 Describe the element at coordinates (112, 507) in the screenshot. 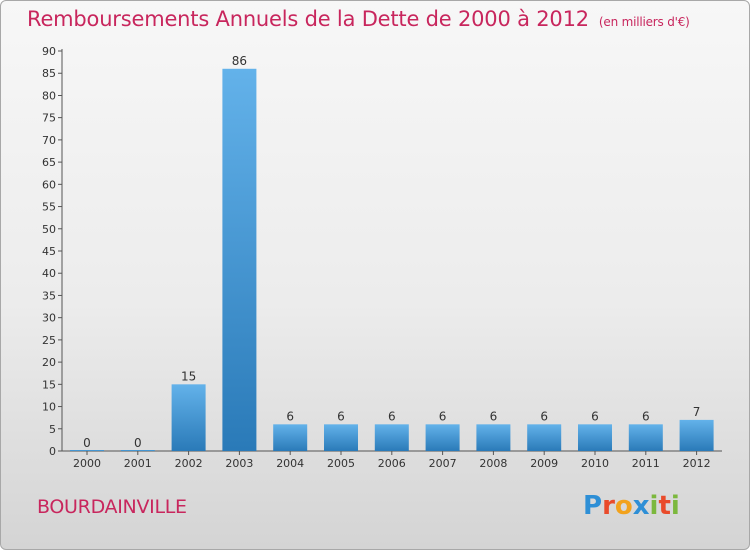

I see `town-name: BOURDAINVILLE` at that location.